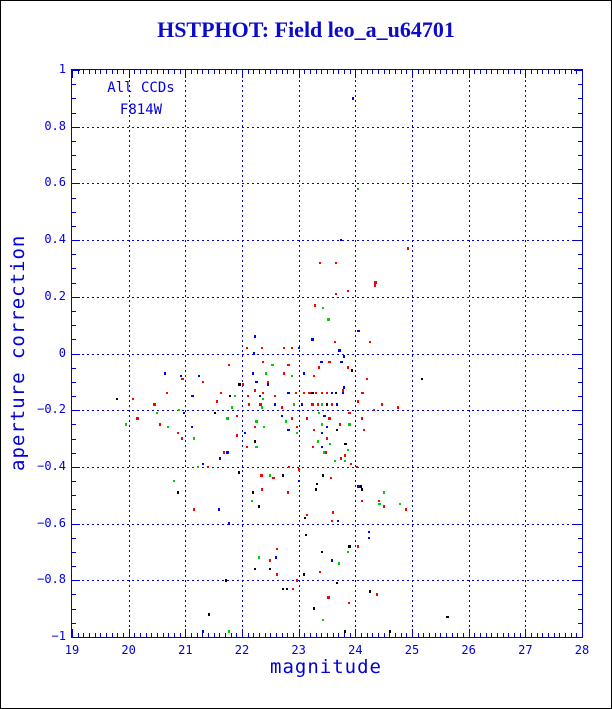 The image size is (612, 709). Describe the element at coordinates (58, 636) in the screenshot. I see `y-tick-label: −1` at that location.